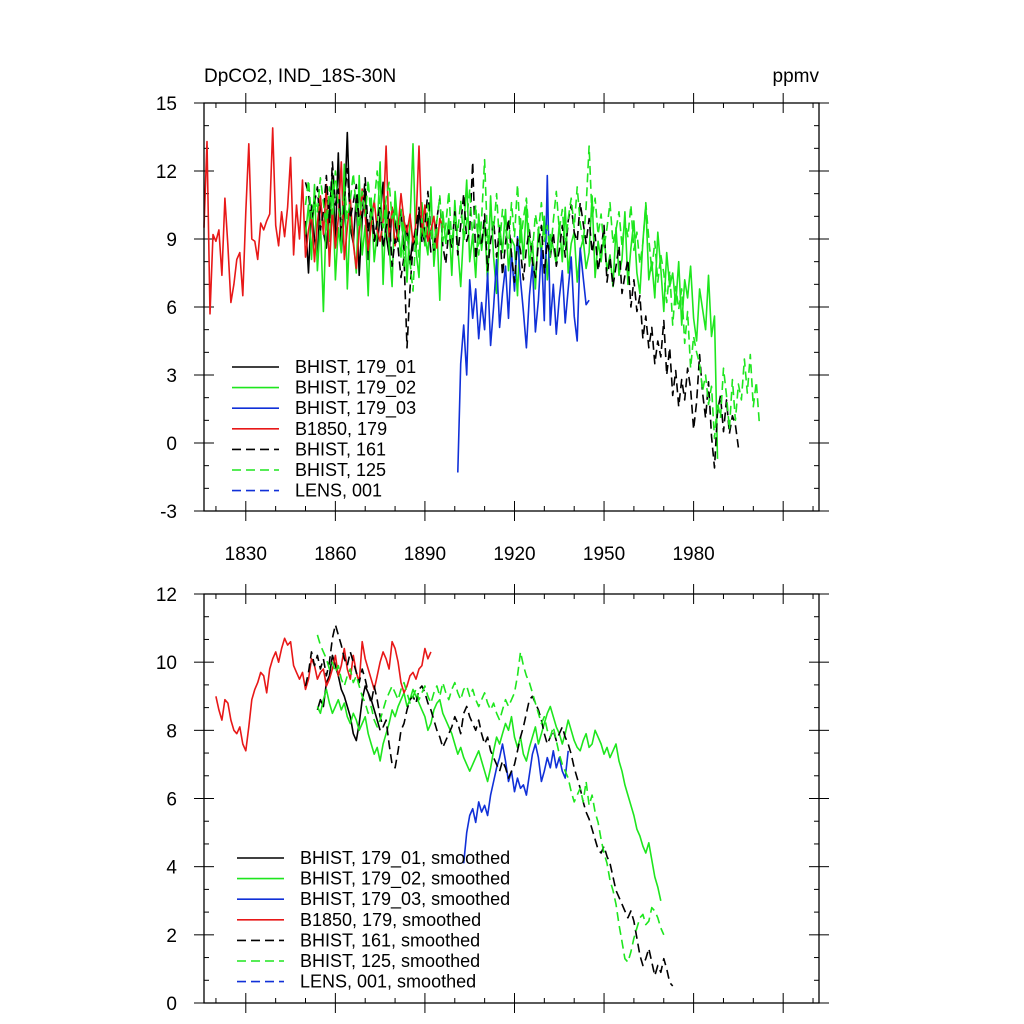 This screenshot has width=1024, height=1024. What do you see at coordinates (171, 731) in the screenshot?
I see `y-tick-label: 8` at bounding box center [171, 731].